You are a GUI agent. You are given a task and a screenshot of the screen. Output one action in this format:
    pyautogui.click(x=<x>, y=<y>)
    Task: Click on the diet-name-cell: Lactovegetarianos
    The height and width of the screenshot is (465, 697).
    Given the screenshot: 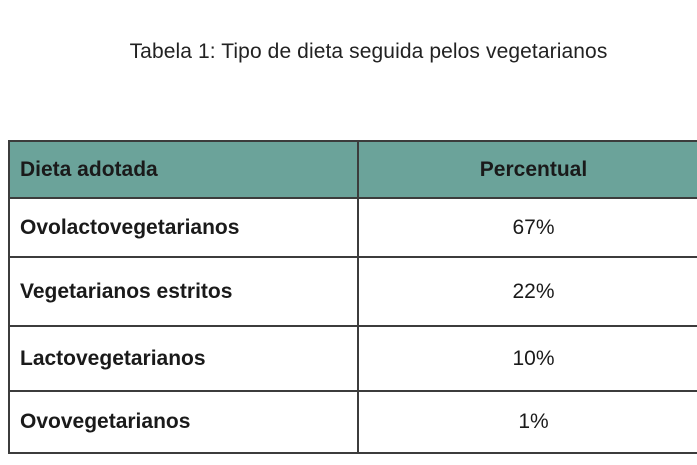 What is the action you would take?
    pyautogui.click(x=183, y=358)
    